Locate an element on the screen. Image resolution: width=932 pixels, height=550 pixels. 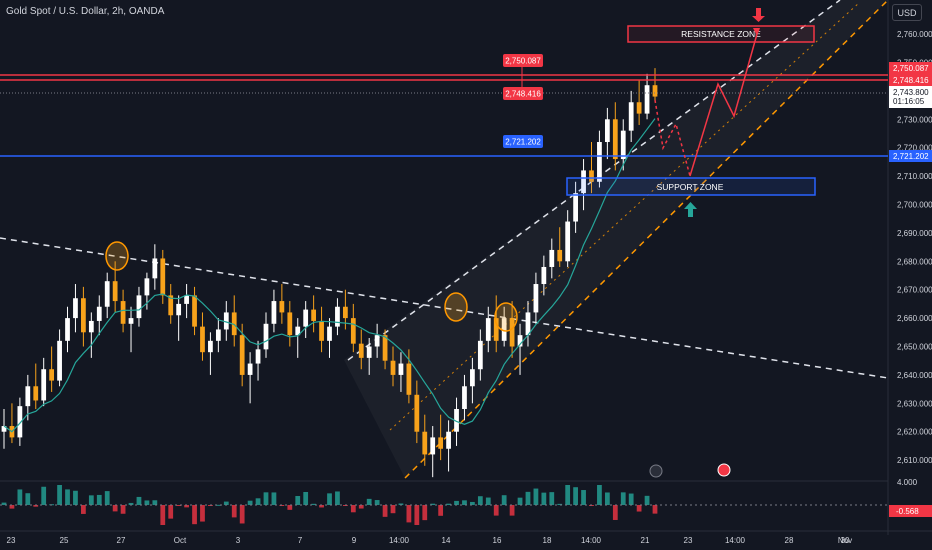
axis-label-resistance-2-bg is located at coordinates (910, 80).